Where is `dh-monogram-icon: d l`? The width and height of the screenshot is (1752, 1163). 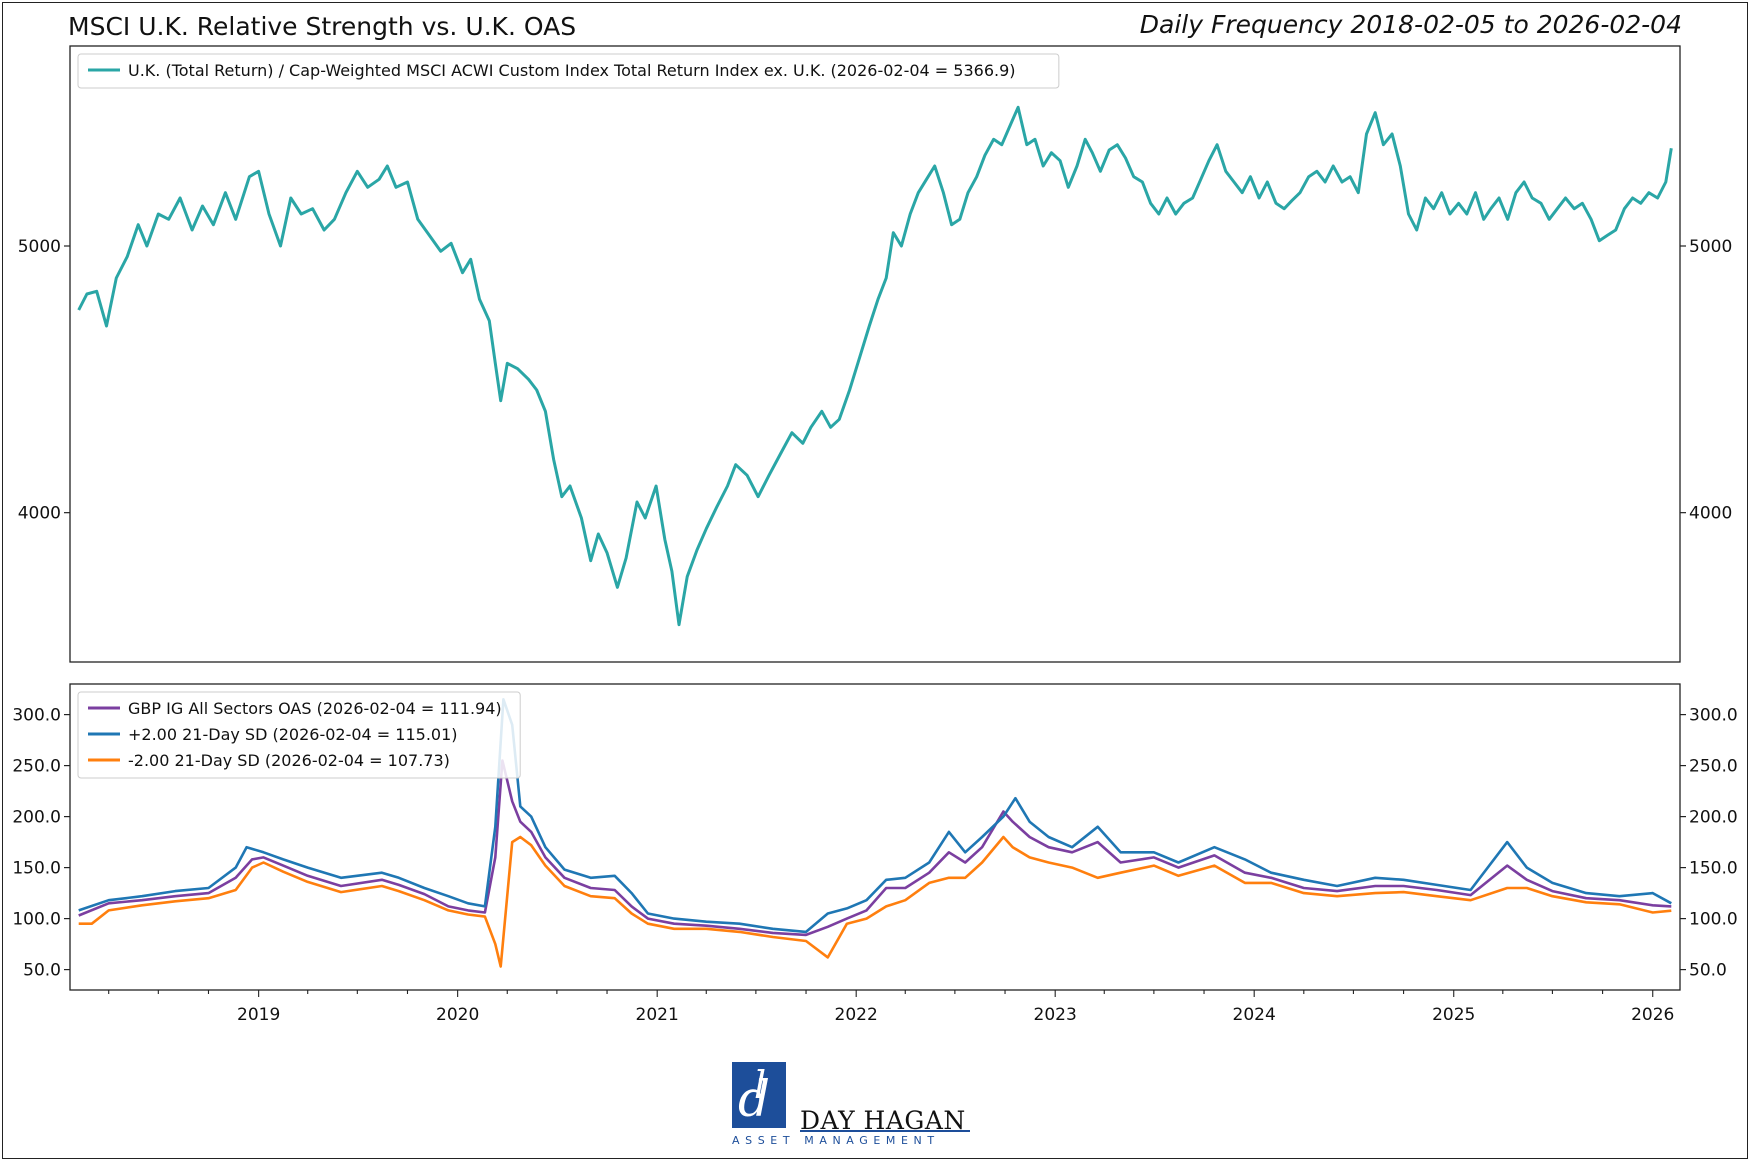 dh-monogram-icon: d l is located at coordinates (759, 1095).